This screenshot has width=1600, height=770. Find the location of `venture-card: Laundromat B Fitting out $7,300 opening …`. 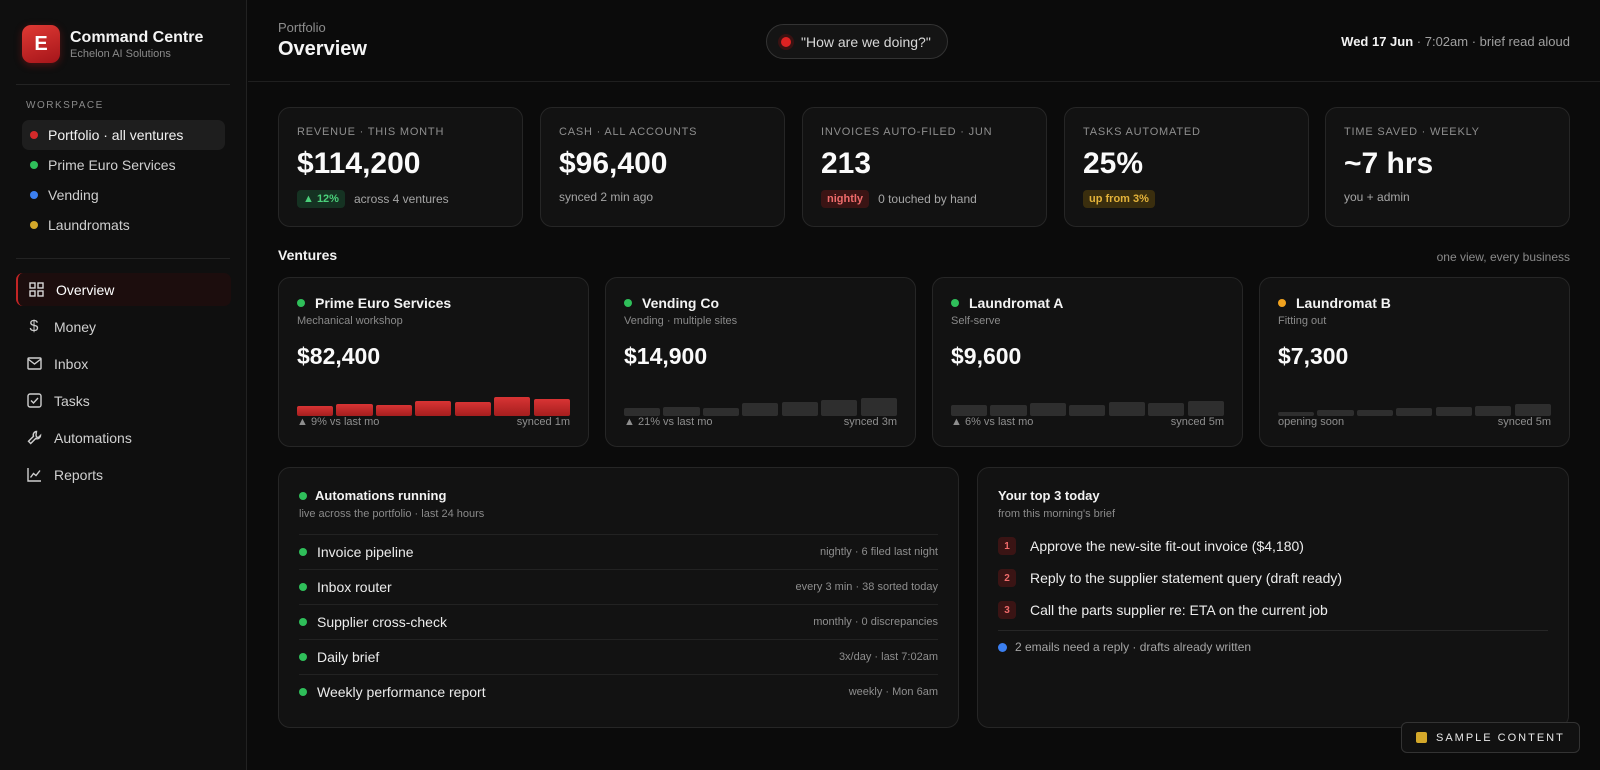

venture-card: Laundromat B Fitting out $7,300 opening … is located at coordinates (1414, 362).